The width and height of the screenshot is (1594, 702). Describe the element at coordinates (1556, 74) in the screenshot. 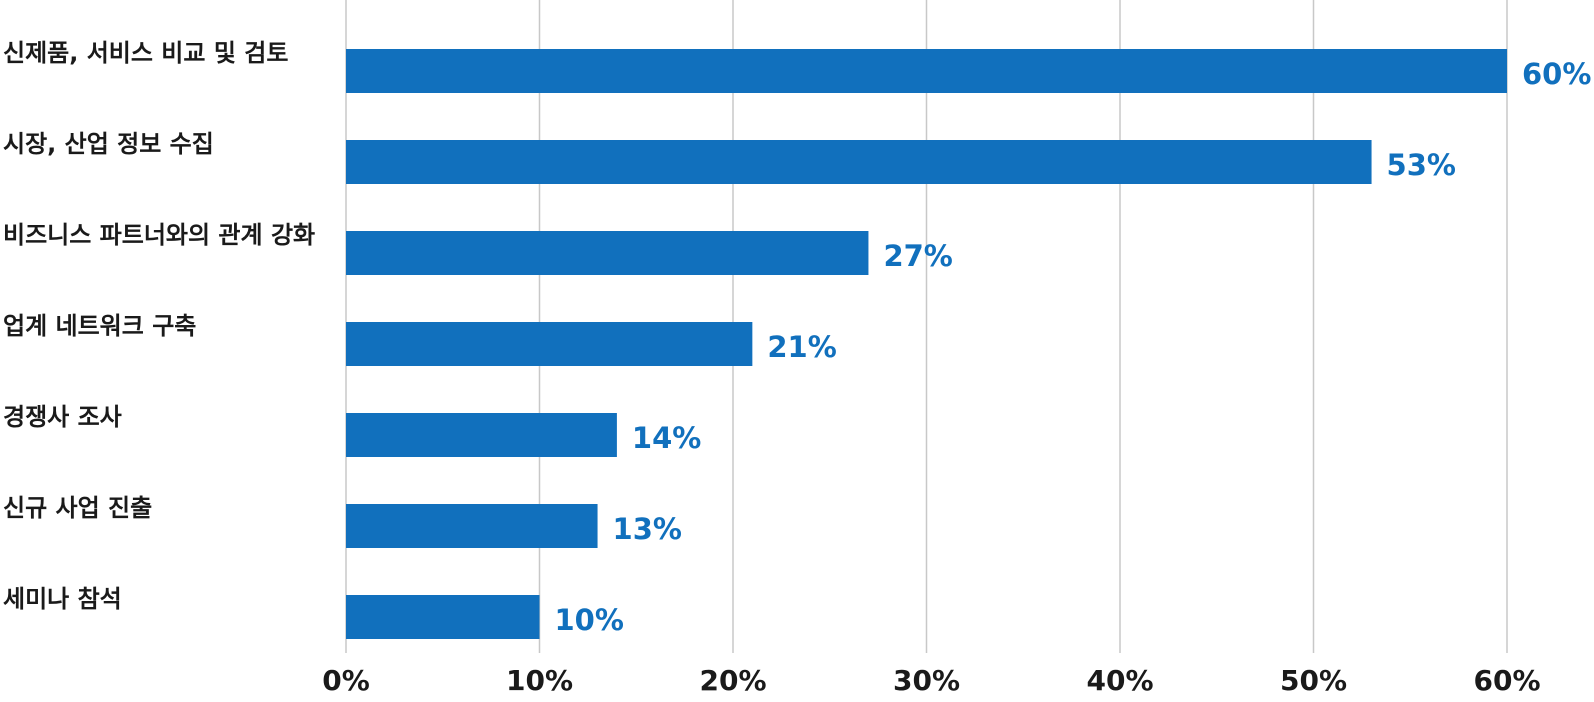

I see `bar-value-label: 60%` at that location.